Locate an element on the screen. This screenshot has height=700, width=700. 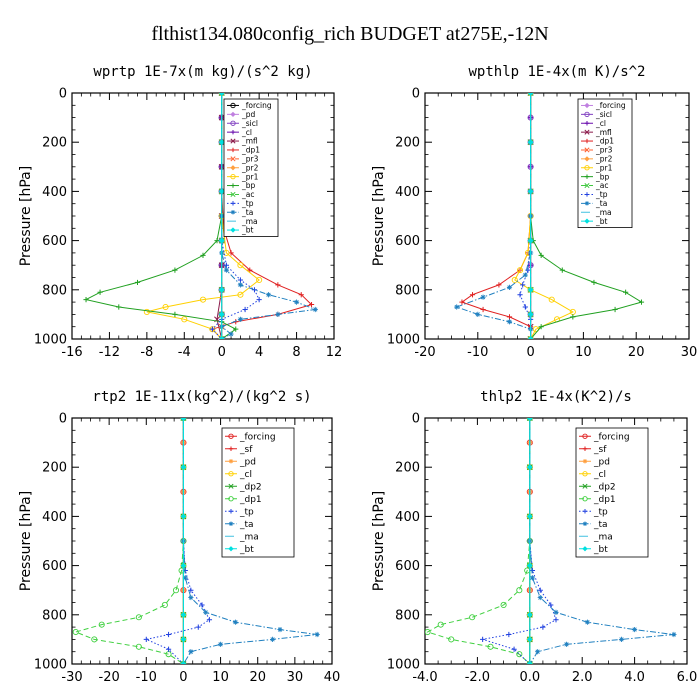
x-tick-label: 40 is located at coordinates (332, 677).